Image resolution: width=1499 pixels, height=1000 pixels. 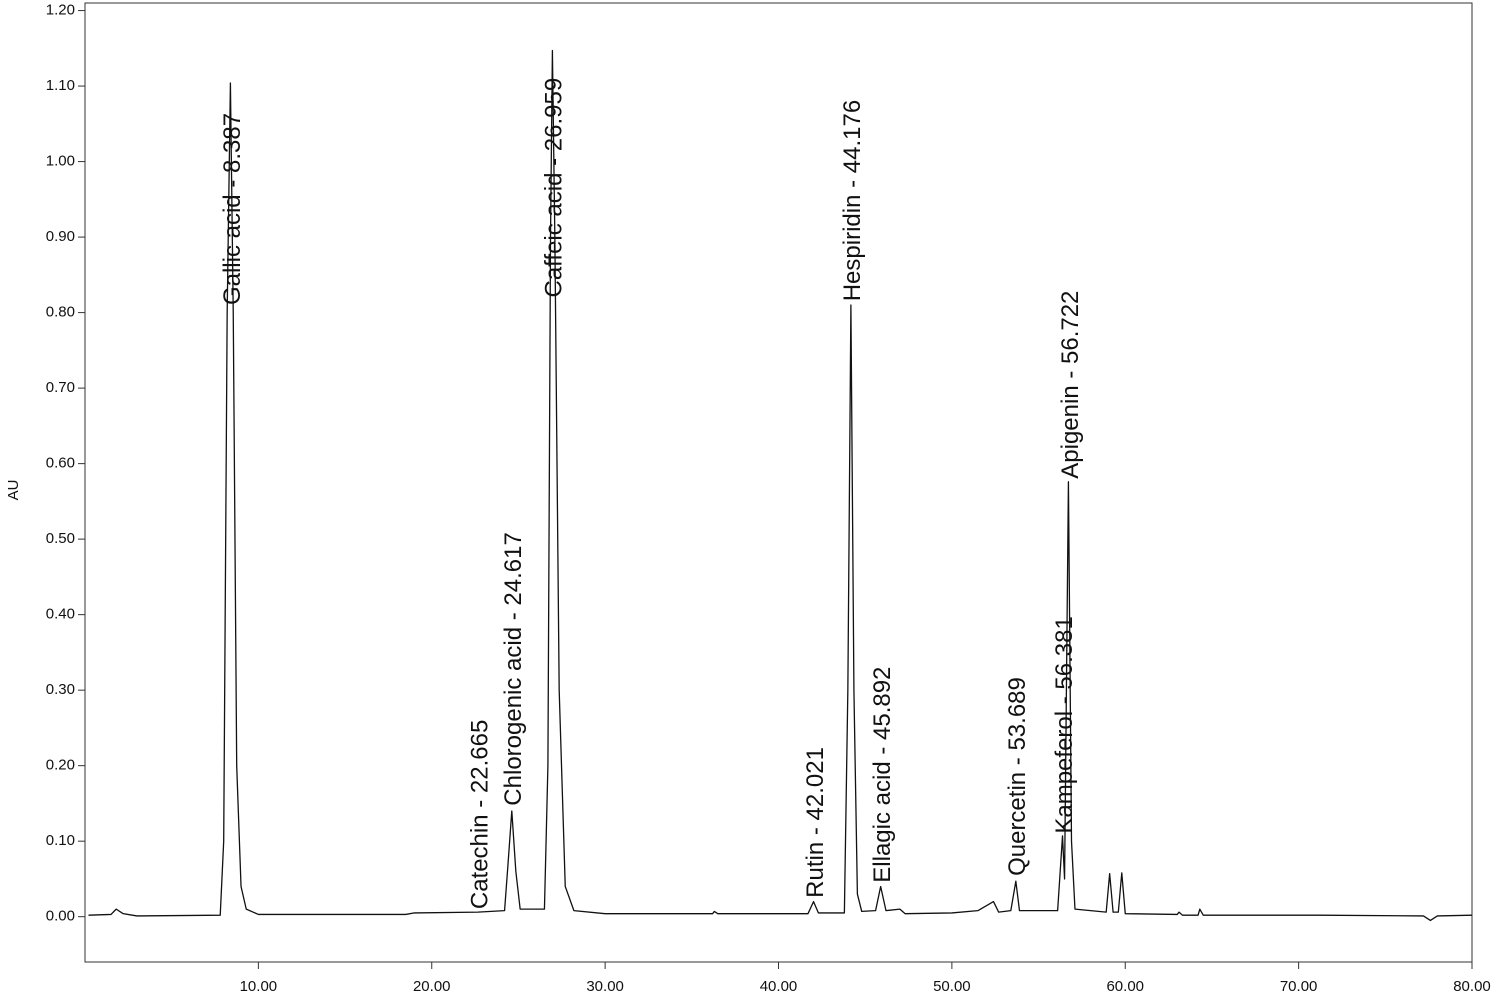 What do you see at coordinates (60, 236) in the screenshot?
I see `y-tick-label: 0.90` at bounding box center [60, 236].